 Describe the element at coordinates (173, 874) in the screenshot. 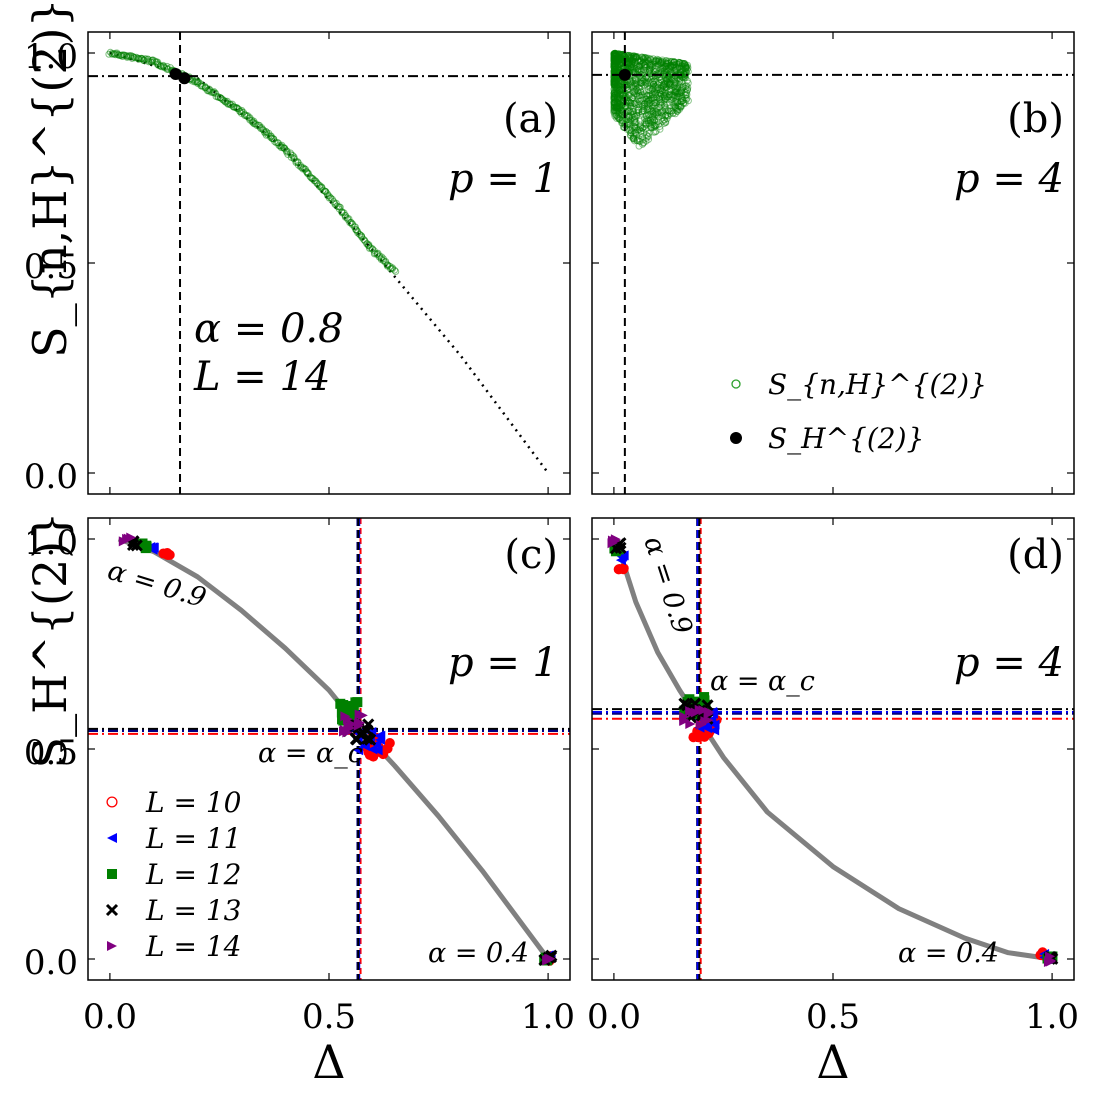

I see `panel-c-legend: L = 10L = 11L = 12L = 13L = 14` at that location.